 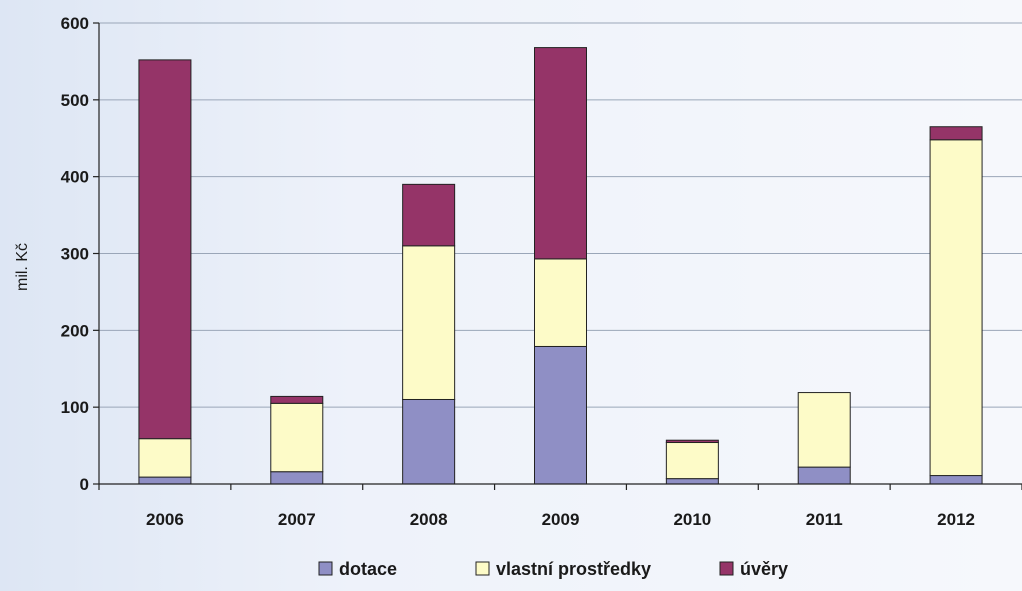 What do you see at coordinates (75, 100) in the screenshot?
I see `y-tick-label: 500` at bounding box center [75, 100].